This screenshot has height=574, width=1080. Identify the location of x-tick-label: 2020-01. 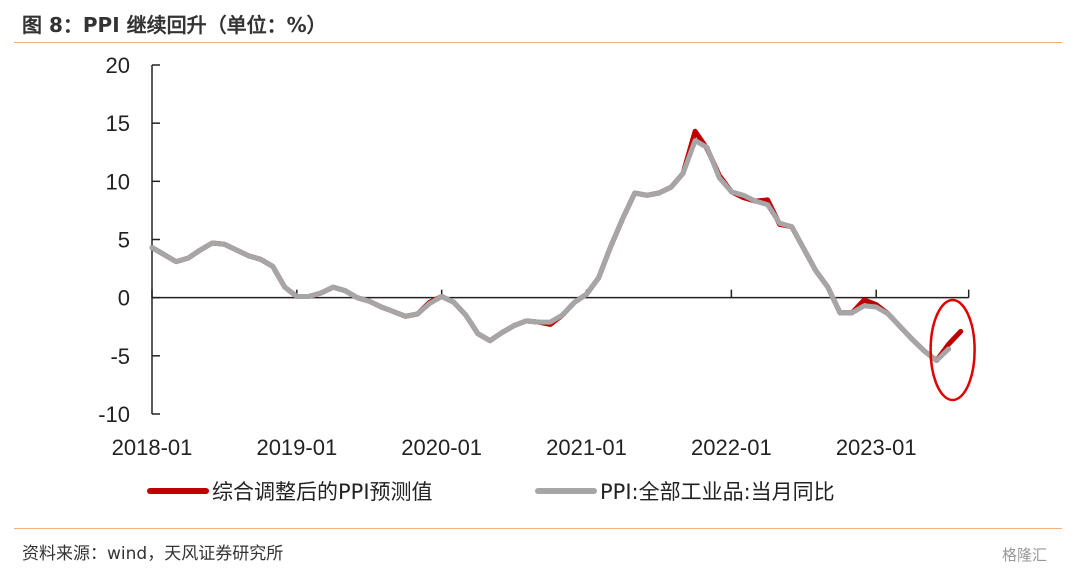
(441, 447).